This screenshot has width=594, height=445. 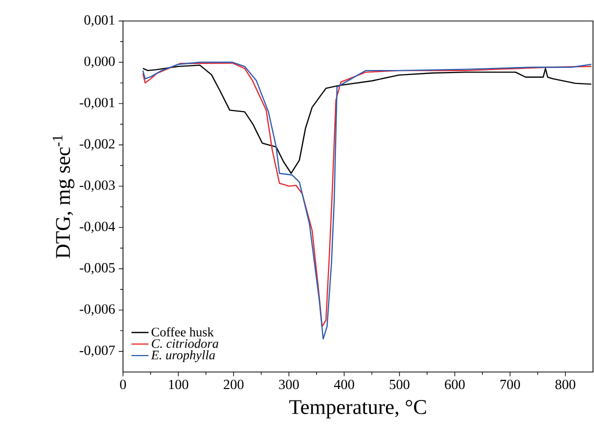 I want to click on x-axis-title: Temperature, °C, so click(x=357, y=409).